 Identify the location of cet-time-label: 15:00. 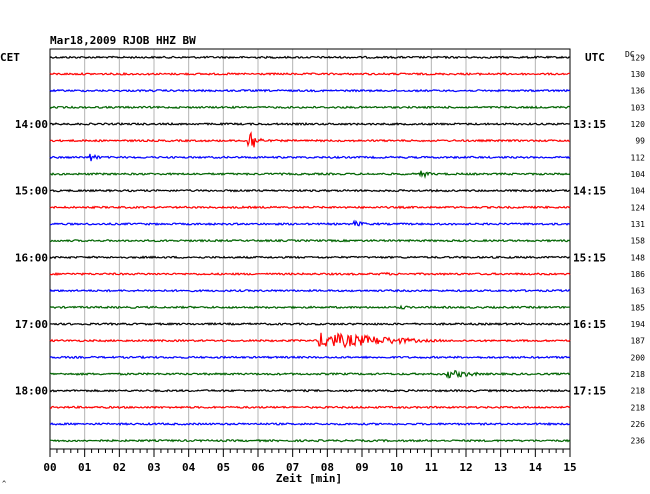
(31, 191).